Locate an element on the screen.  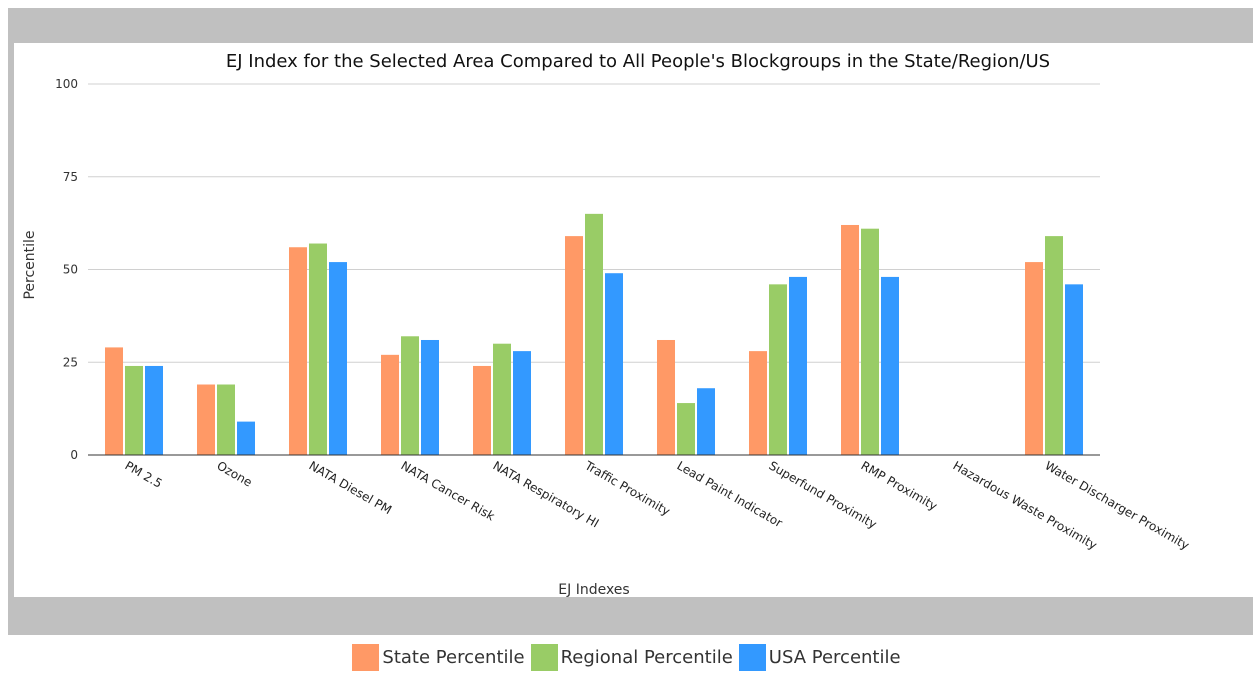
x-tick-label: Hazardous Waste Proximity is located at coordinates (1025, 505).